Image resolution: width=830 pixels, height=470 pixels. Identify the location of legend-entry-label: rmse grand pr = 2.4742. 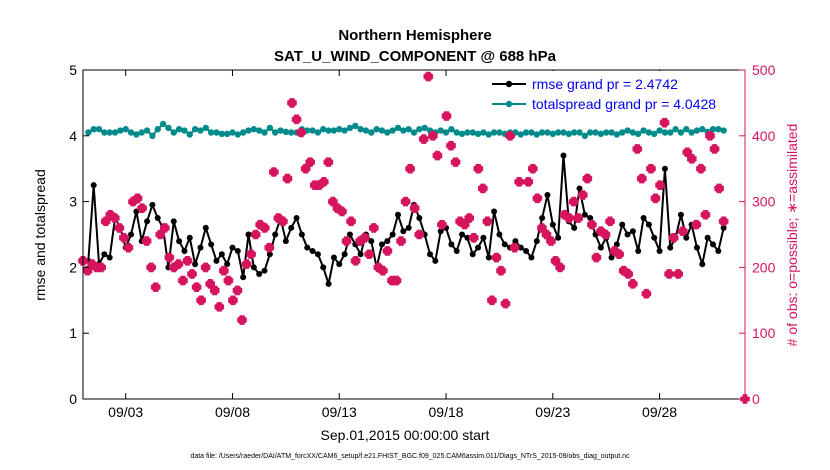
(605, 84).